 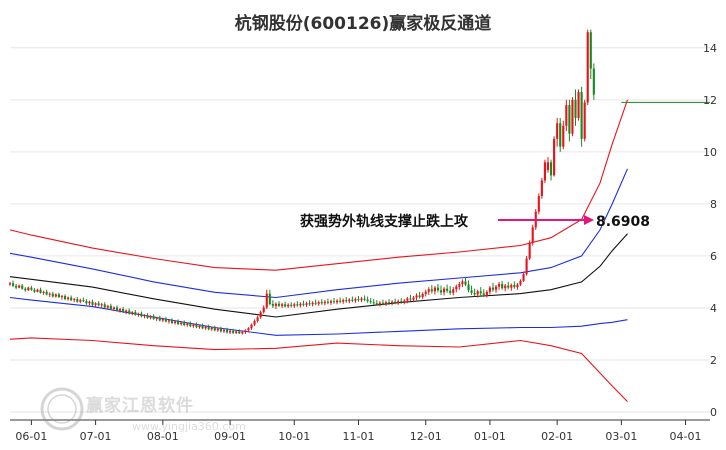 What do you see at coordinates (713, 412) in the screenshot?
I see `y-tick-label: 0` at bounding box center [713, 412].